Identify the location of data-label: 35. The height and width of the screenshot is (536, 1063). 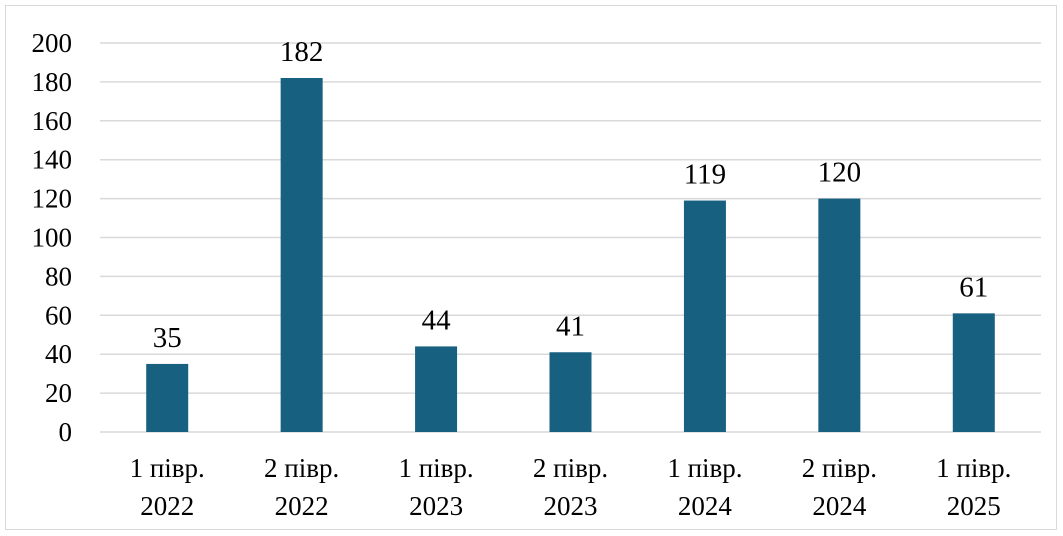
(167, 338).